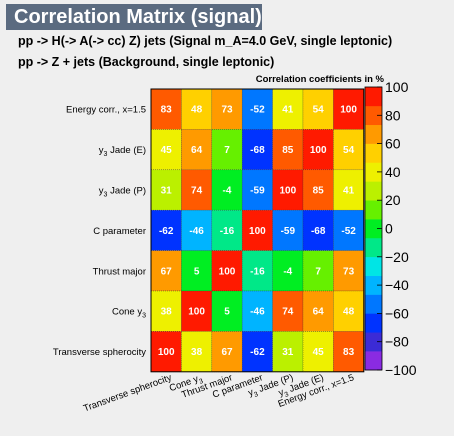  What do you see at coordinates (393, 144) in the screenshot?
I see `color-scale-label: 60` at bounding box center [393, 144].